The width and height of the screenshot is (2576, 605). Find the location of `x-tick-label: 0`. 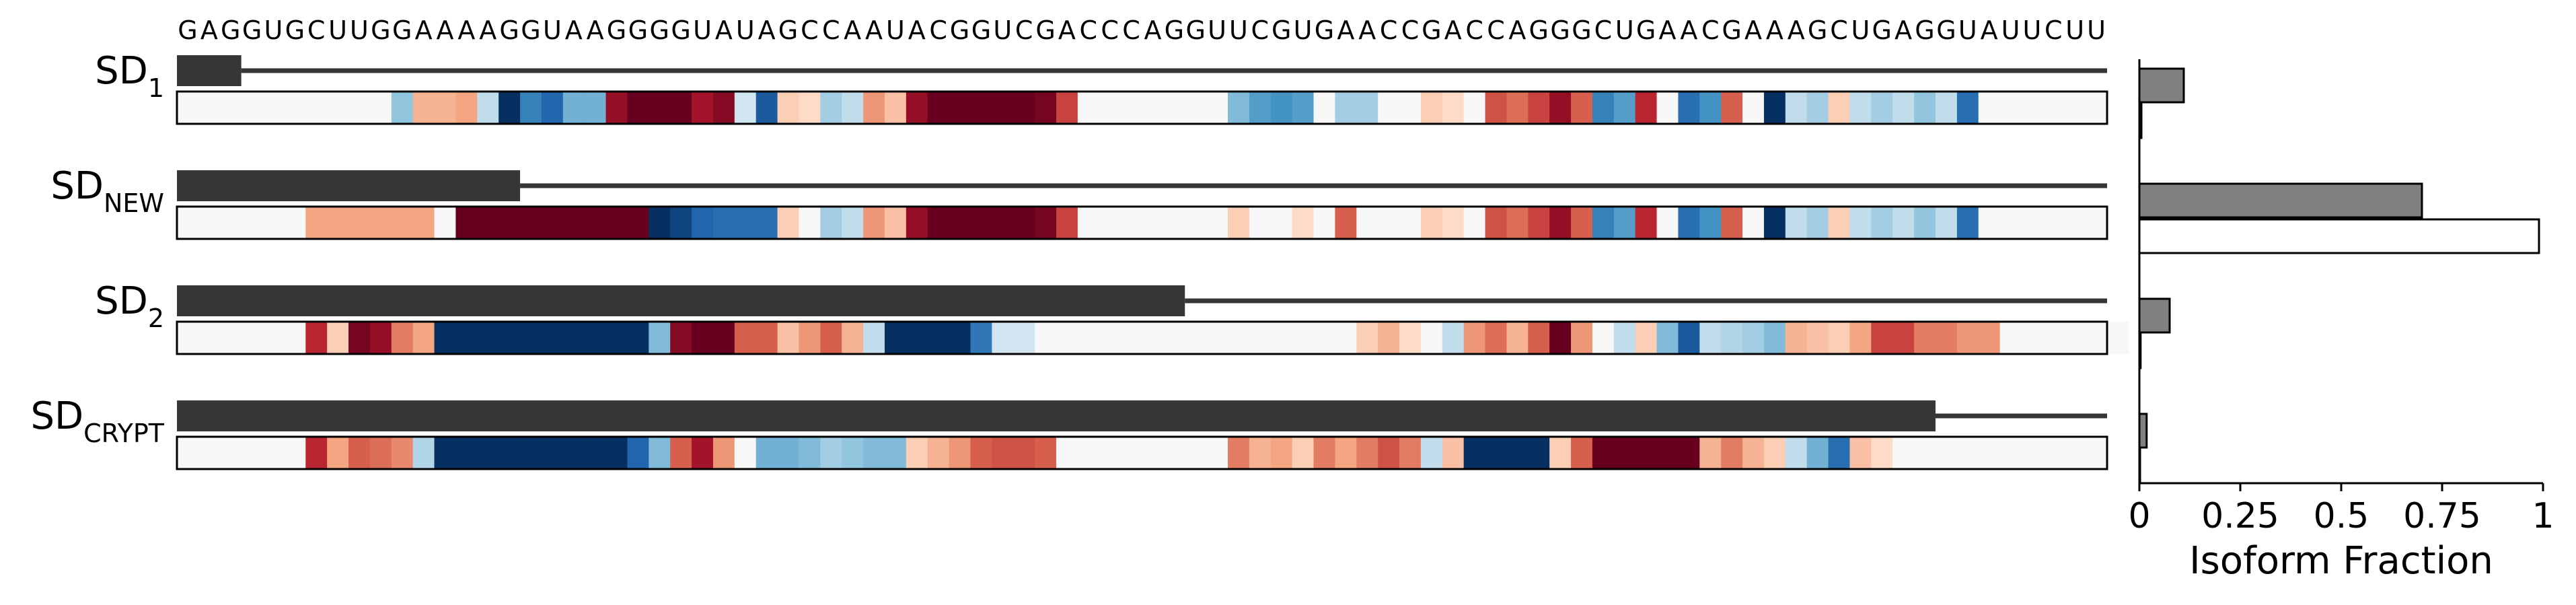

x-tick-label: 0 is located at coordinates (2139, 516).